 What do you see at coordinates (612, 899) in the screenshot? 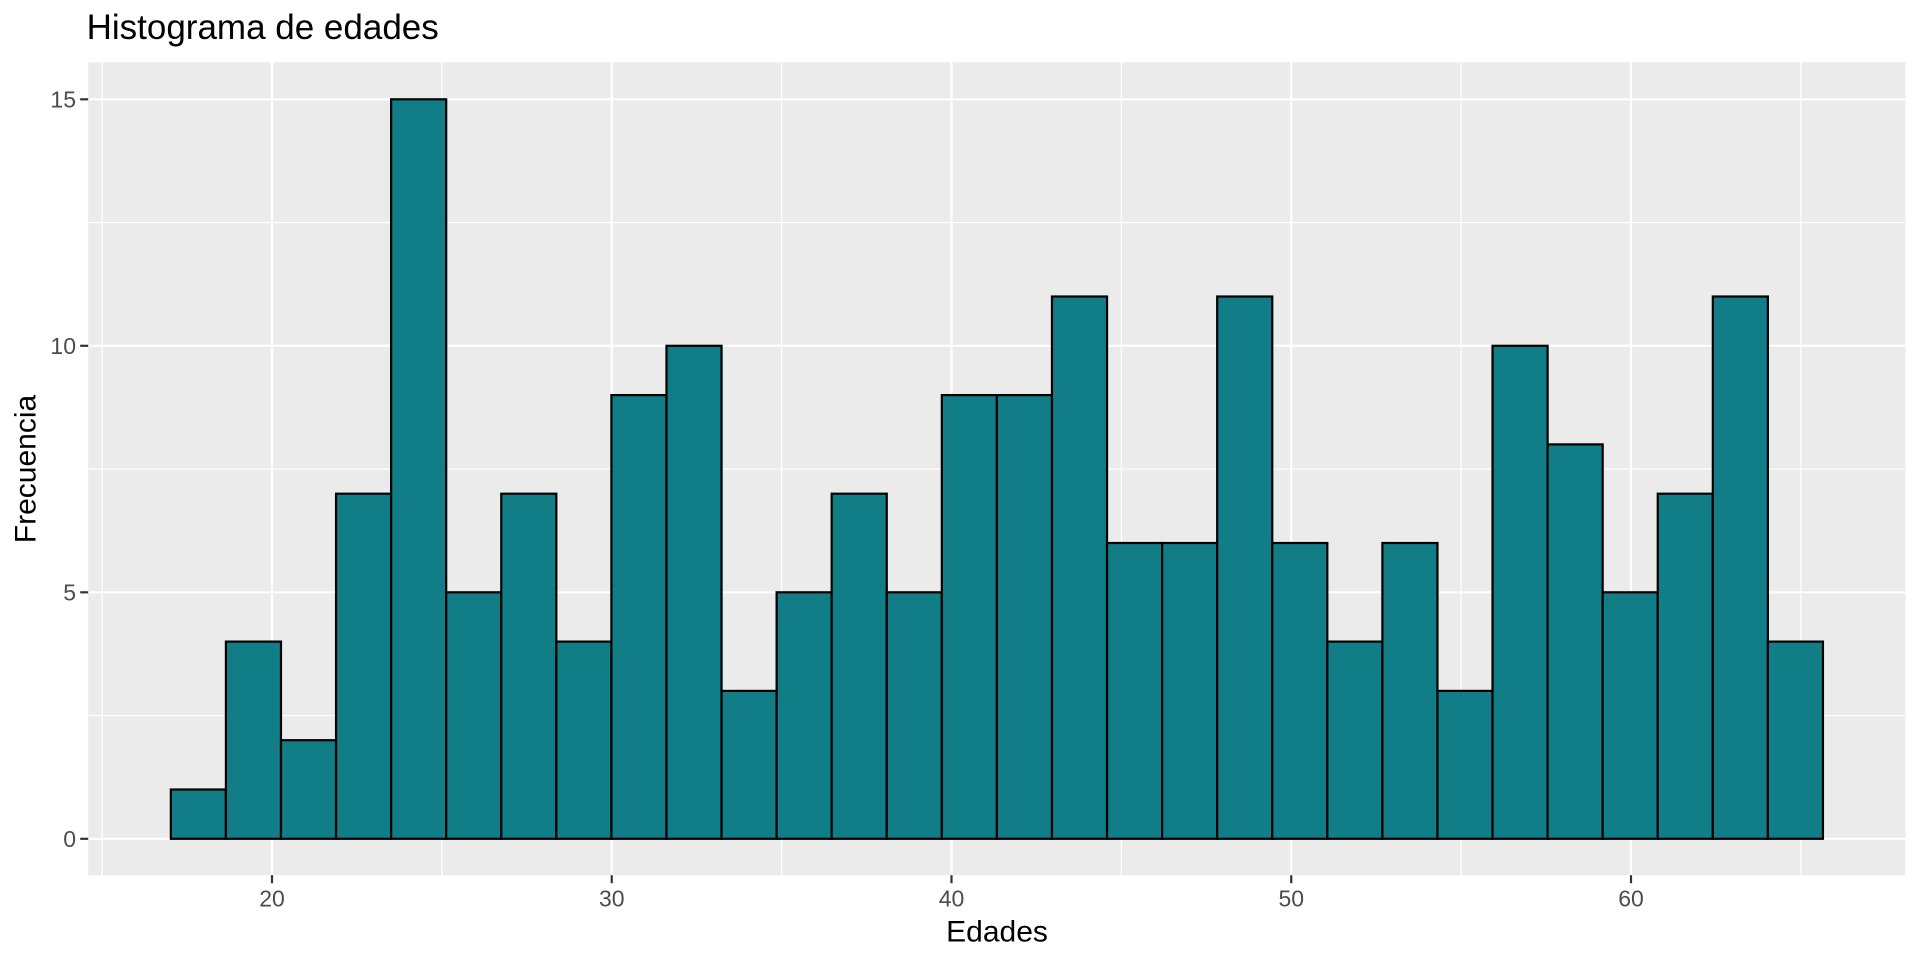
I see `svg-text: 30` at bounding box center [612, 899].